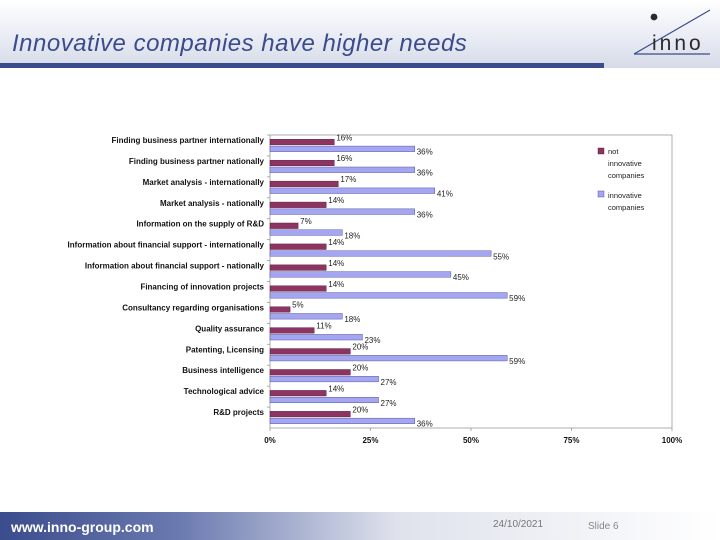  I want to click on category-label: Finding business partner internationally, so click(188, 140).